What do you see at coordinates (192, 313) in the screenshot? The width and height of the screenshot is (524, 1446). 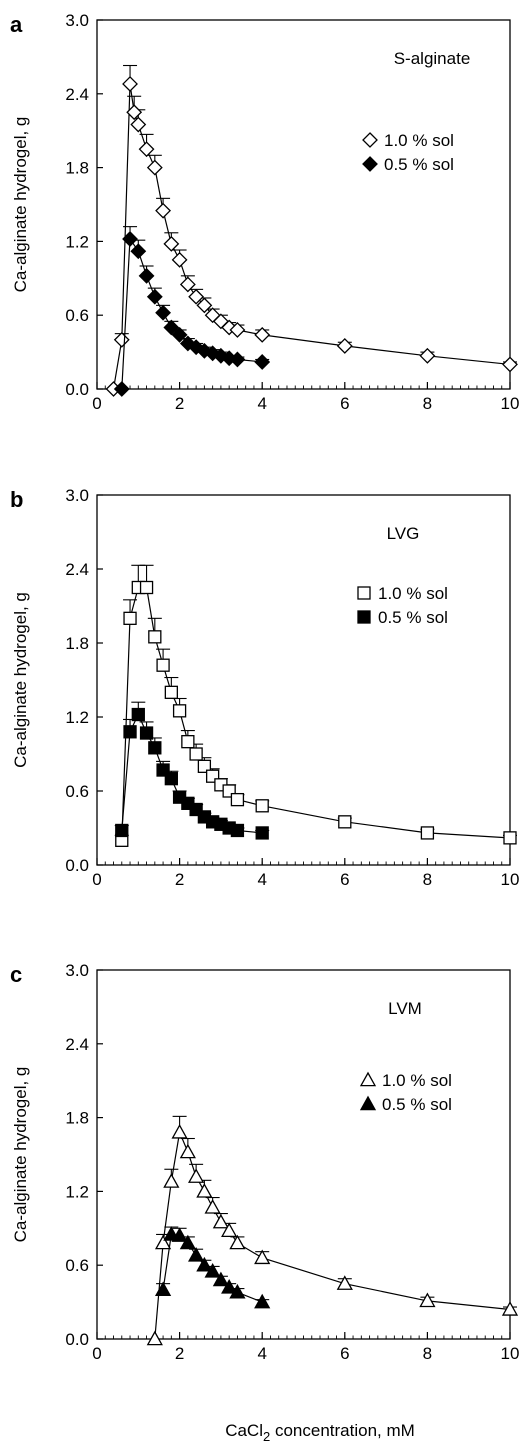 I see `series-line` at bounding box center [192, 313].